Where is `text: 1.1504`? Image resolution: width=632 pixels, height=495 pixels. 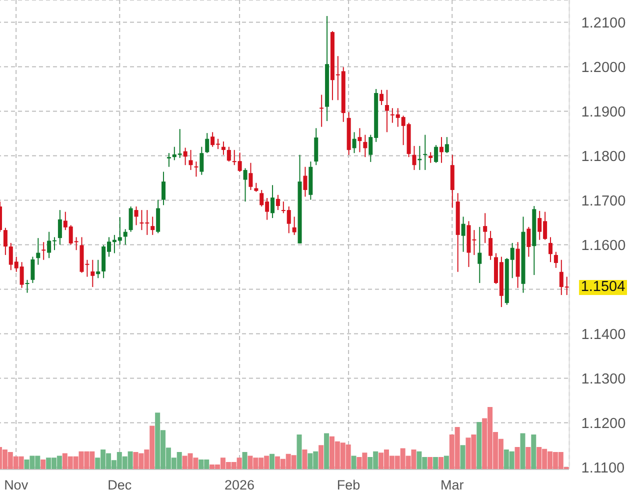
text: 1.1504 is located at coordinates (603, 286).